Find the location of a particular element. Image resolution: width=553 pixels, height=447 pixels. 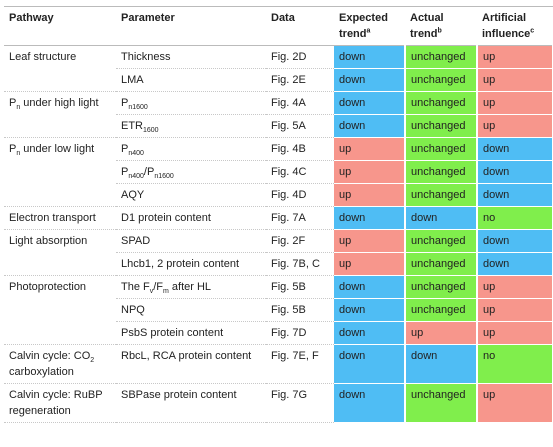

parameter-cell: SPAD is located at coordinates (191, 241).